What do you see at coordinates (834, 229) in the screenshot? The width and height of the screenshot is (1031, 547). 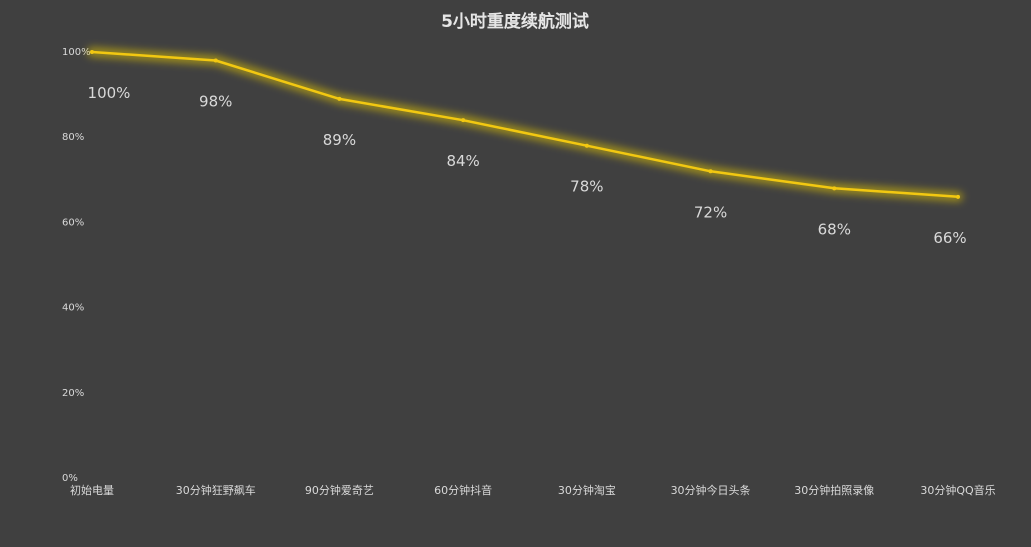 I see `data-label: 68%` at bounding box center [834, 229].